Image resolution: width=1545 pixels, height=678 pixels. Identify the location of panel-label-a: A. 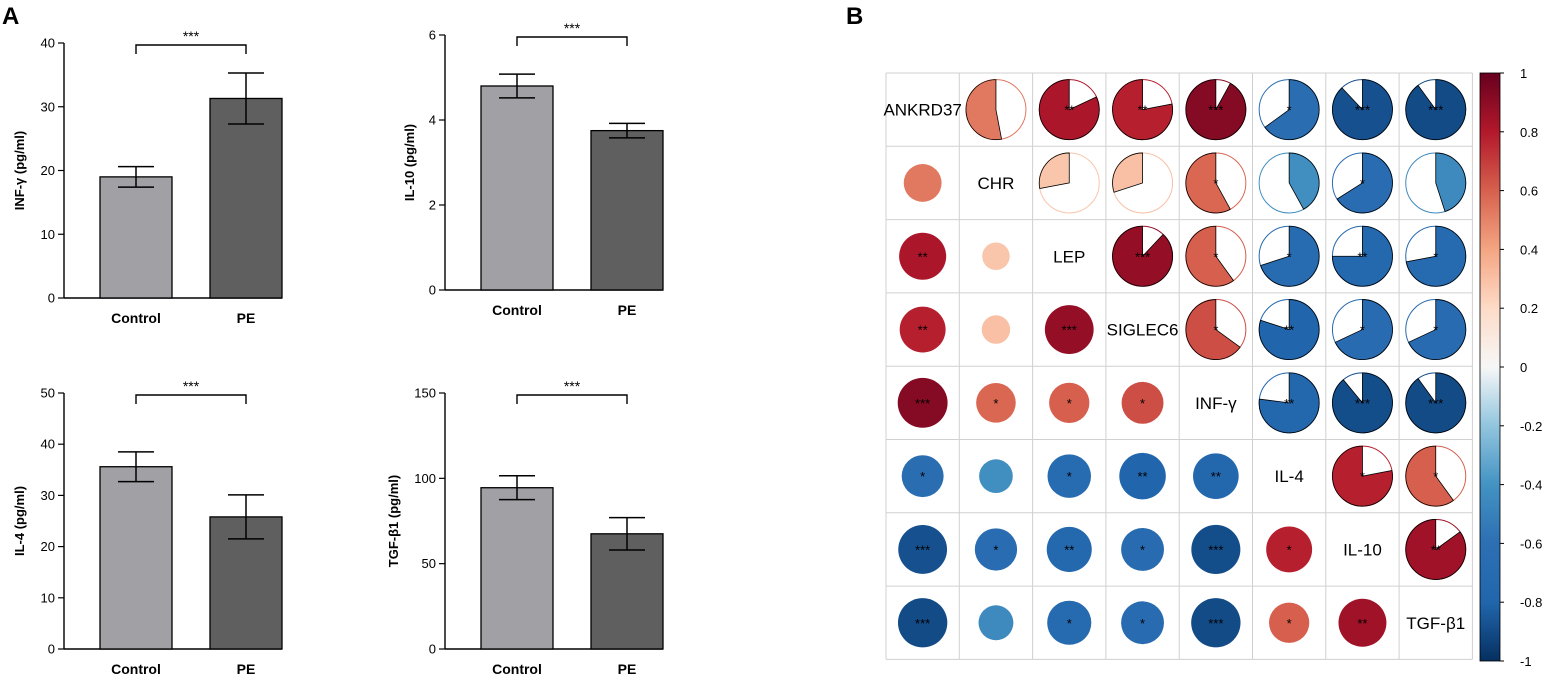
(10, 16).